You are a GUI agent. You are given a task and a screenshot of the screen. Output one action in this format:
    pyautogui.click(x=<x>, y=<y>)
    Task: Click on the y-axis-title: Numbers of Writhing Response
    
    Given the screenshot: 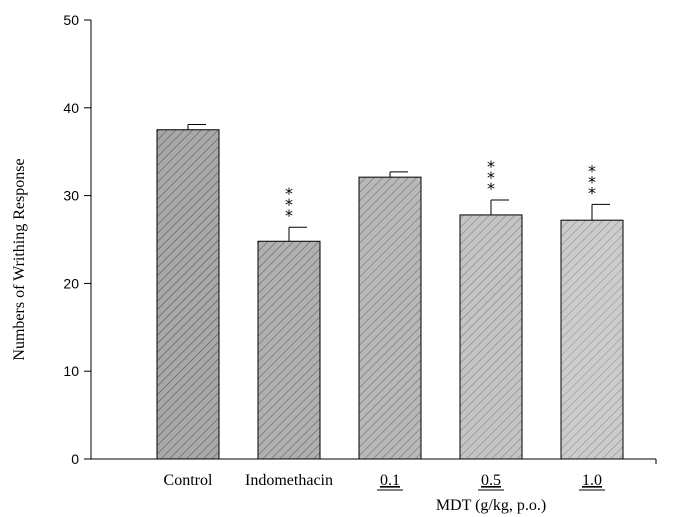 What is the action you would take?
    pyautogui.click(x=19, y=259)
    